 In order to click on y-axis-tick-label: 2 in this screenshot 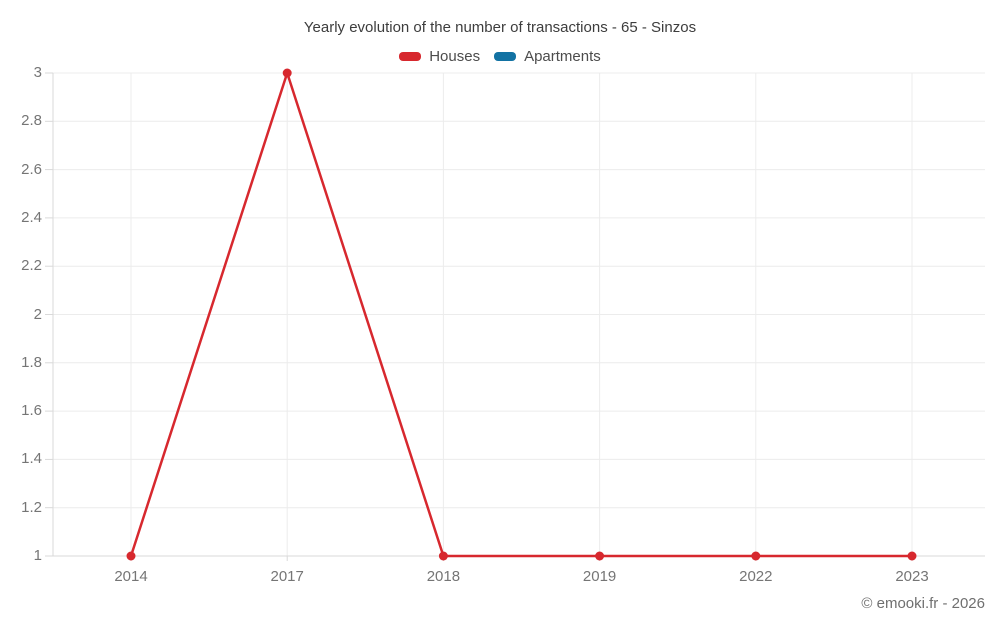, I will do `click(37, 314)`.